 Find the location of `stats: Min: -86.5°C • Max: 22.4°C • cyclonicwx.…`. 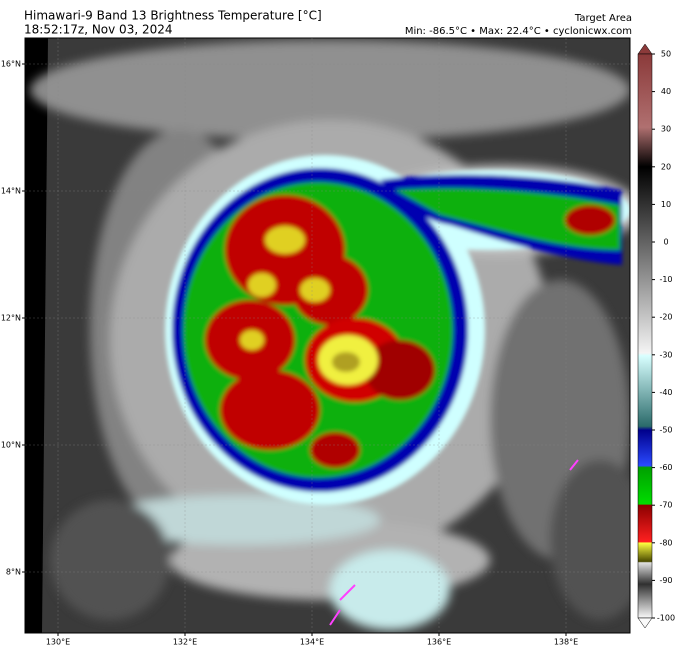

stats: Min: -86.5°C • Max: 22.4°C • cyclonicwx.… is located at coordinates (518, 31).